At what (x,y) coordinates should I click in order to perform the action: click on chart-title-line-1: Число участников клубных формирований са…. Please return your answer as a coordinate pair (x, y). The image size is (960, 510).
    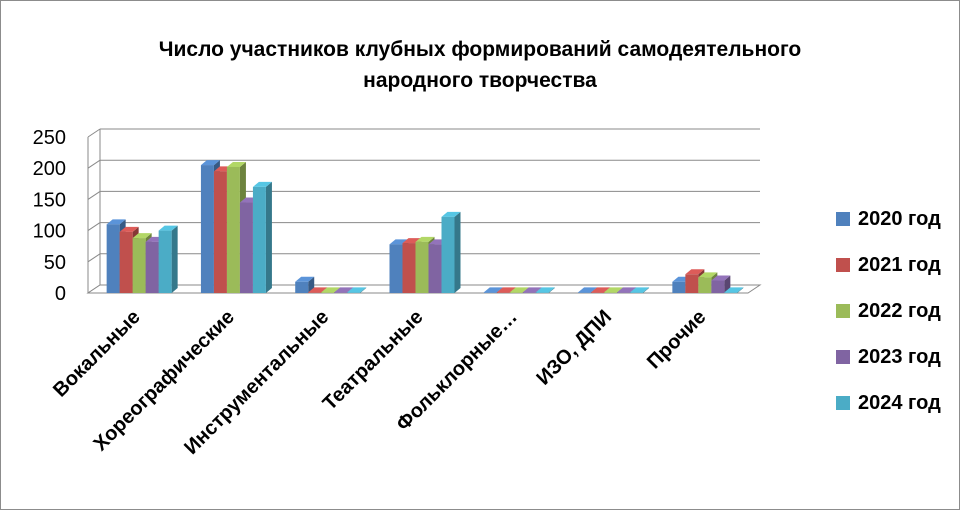
    Looking at the image, I should click on (480, 49).